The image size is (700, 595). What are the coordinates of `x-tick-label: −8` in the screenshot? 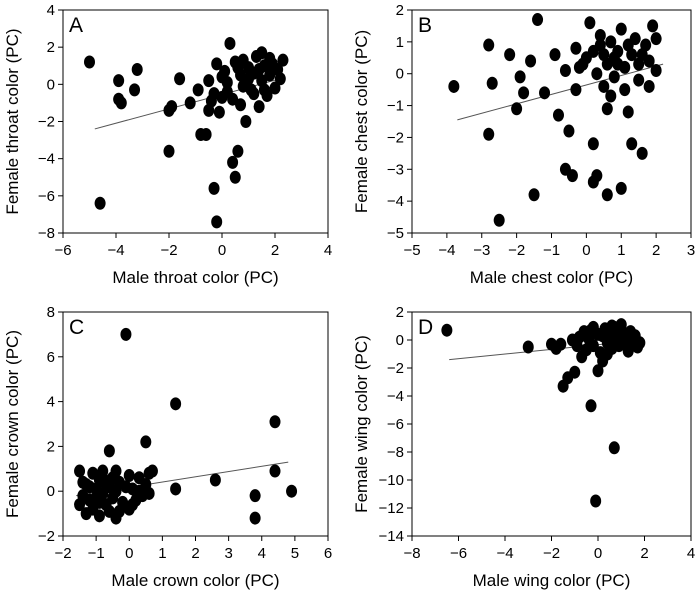 It's located at (411, 553).